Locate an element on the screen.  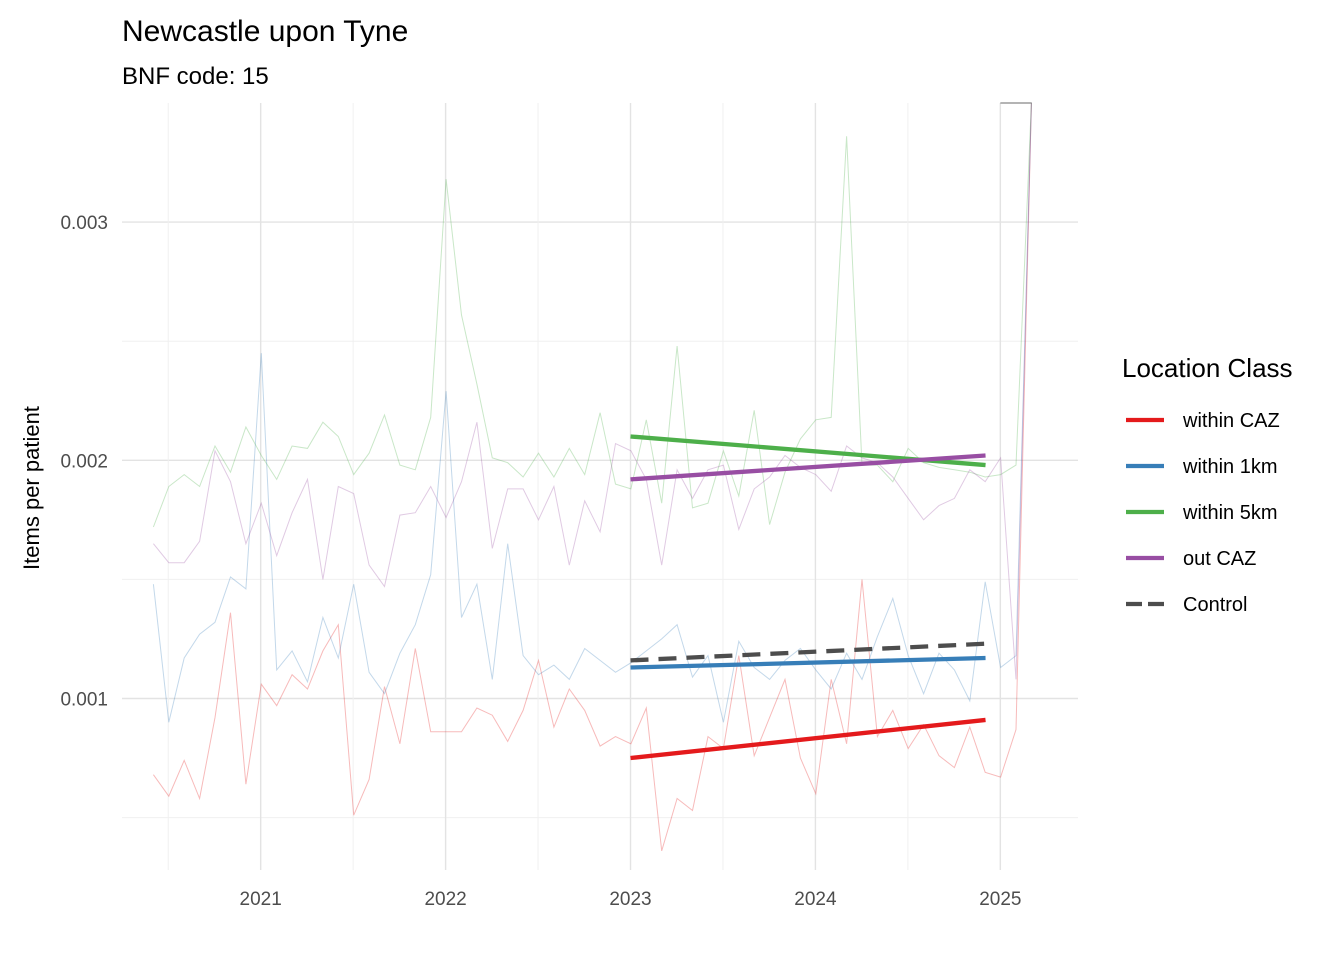
chart-title: Newcastle upon Tyne is located at coordinates (265, 31).